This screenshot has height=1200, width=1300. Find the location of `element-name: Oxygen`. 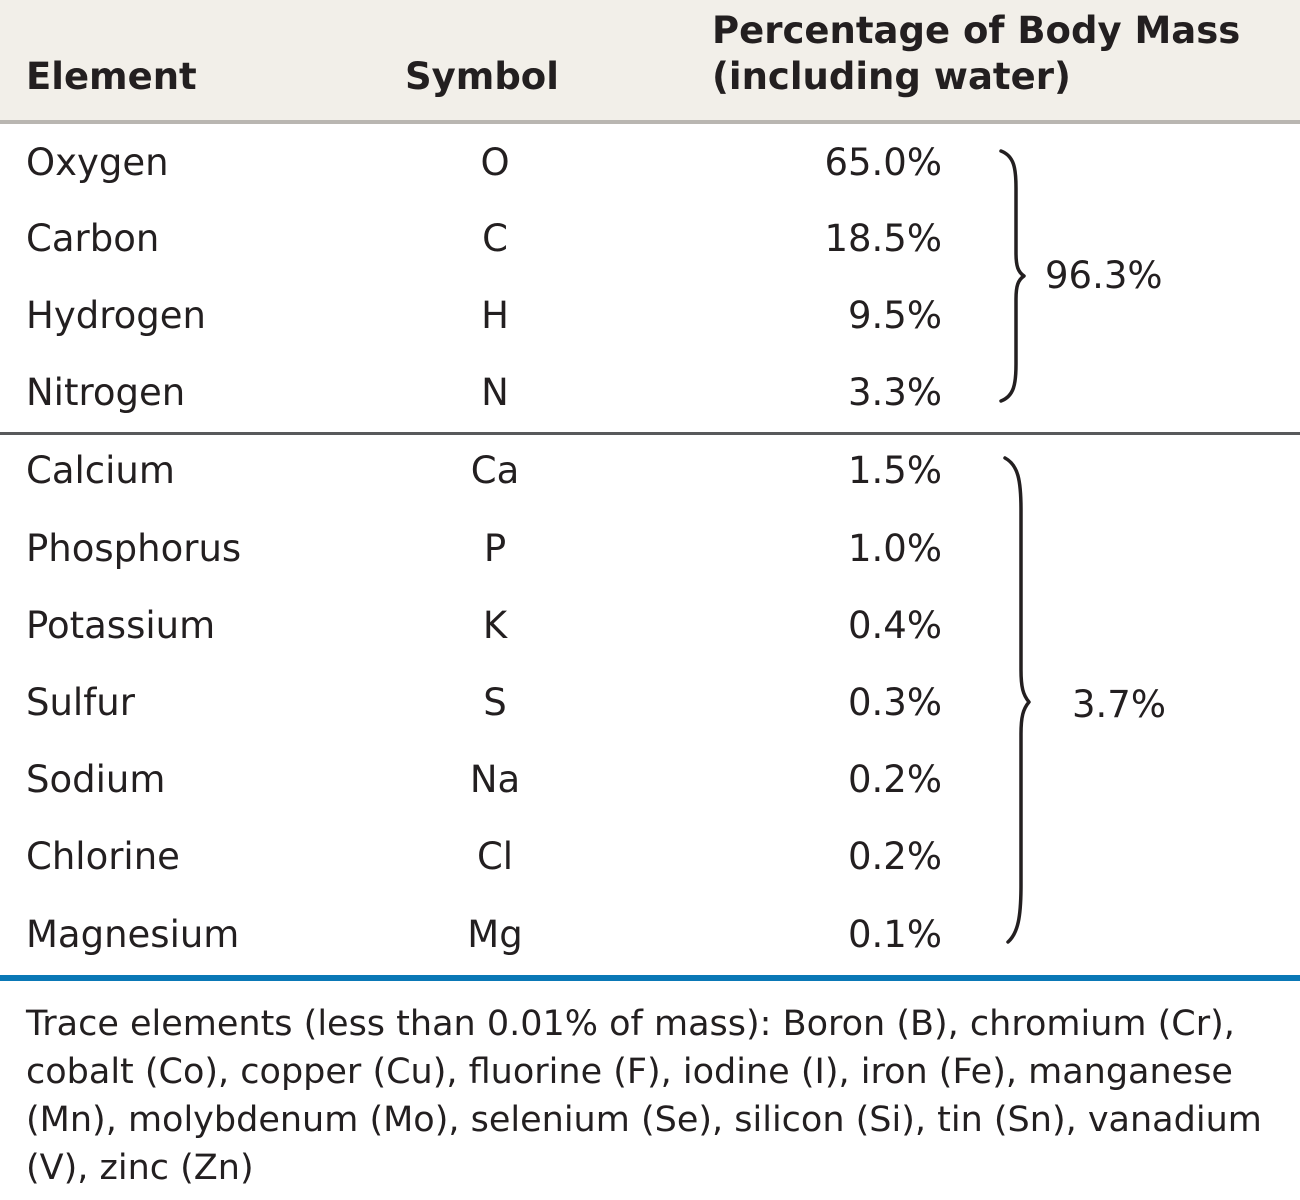

element-name: Oxygen is located at coordinates (97, 162).